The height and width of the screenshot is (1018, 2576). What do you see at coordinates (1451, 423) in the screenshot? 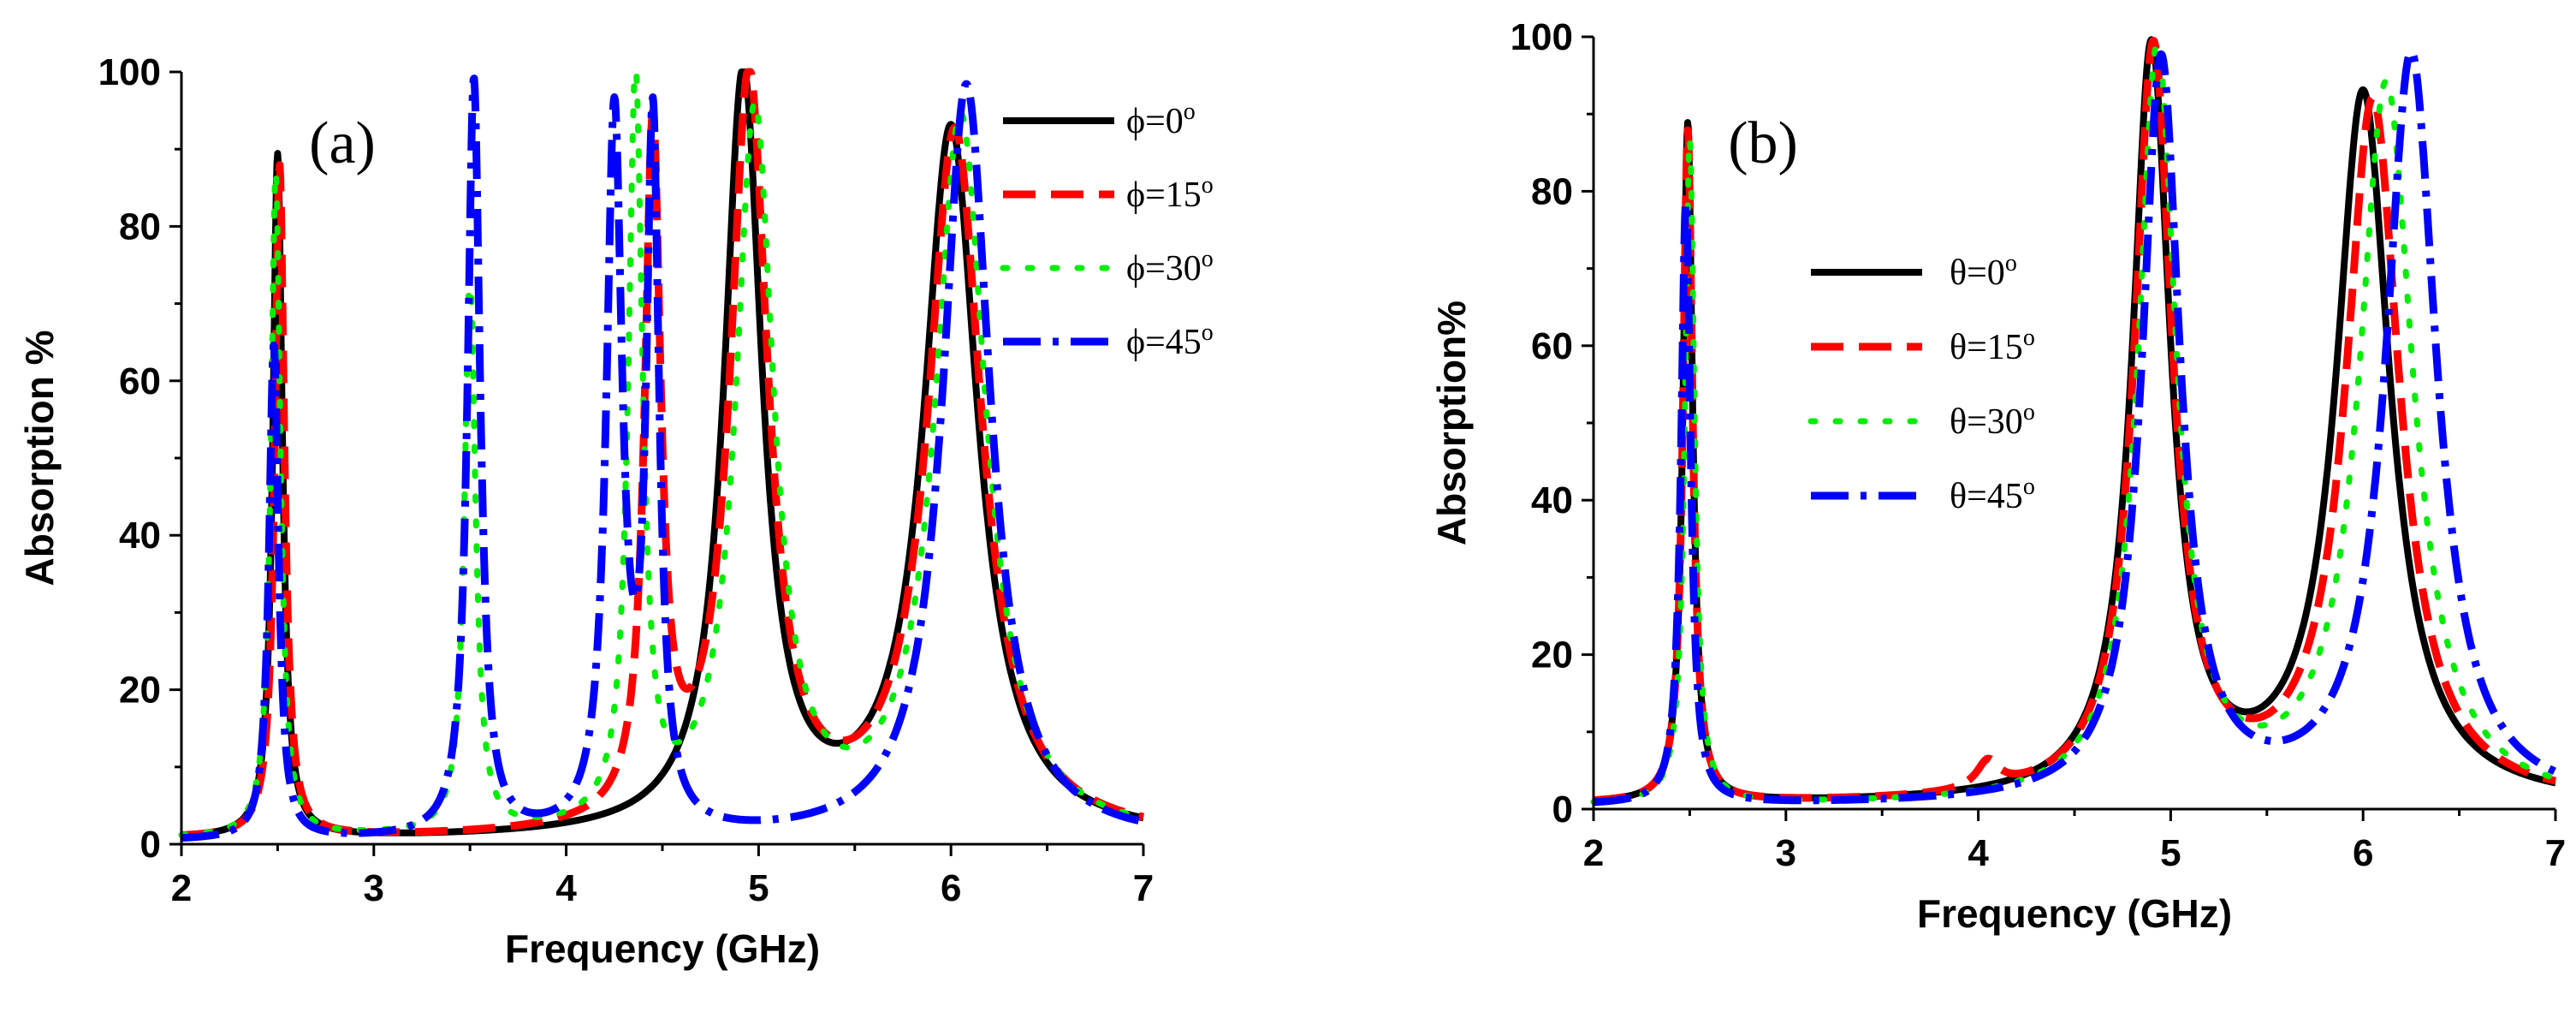
I see `y-axis-title: Absorption%` at bounding box center [1451, 423].